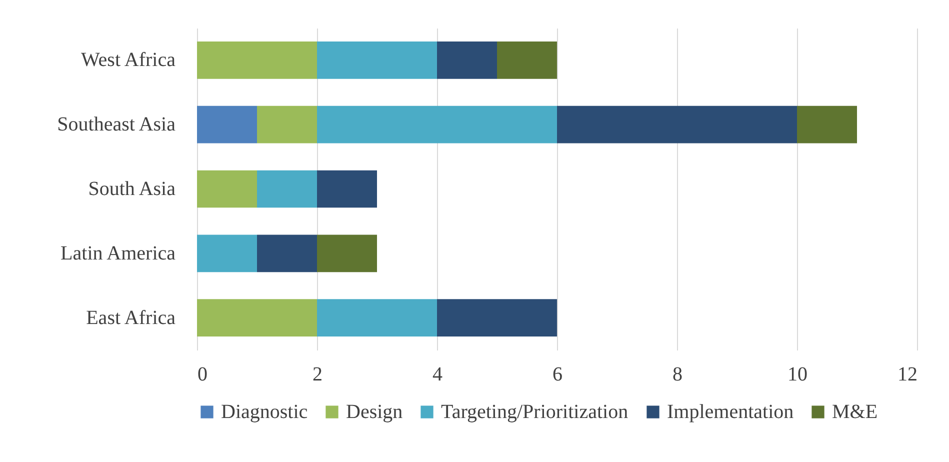 Image resolution: width=949 pixels, height=462 pixels. I want to click on x-tick-label: 6, so click(557, 375).